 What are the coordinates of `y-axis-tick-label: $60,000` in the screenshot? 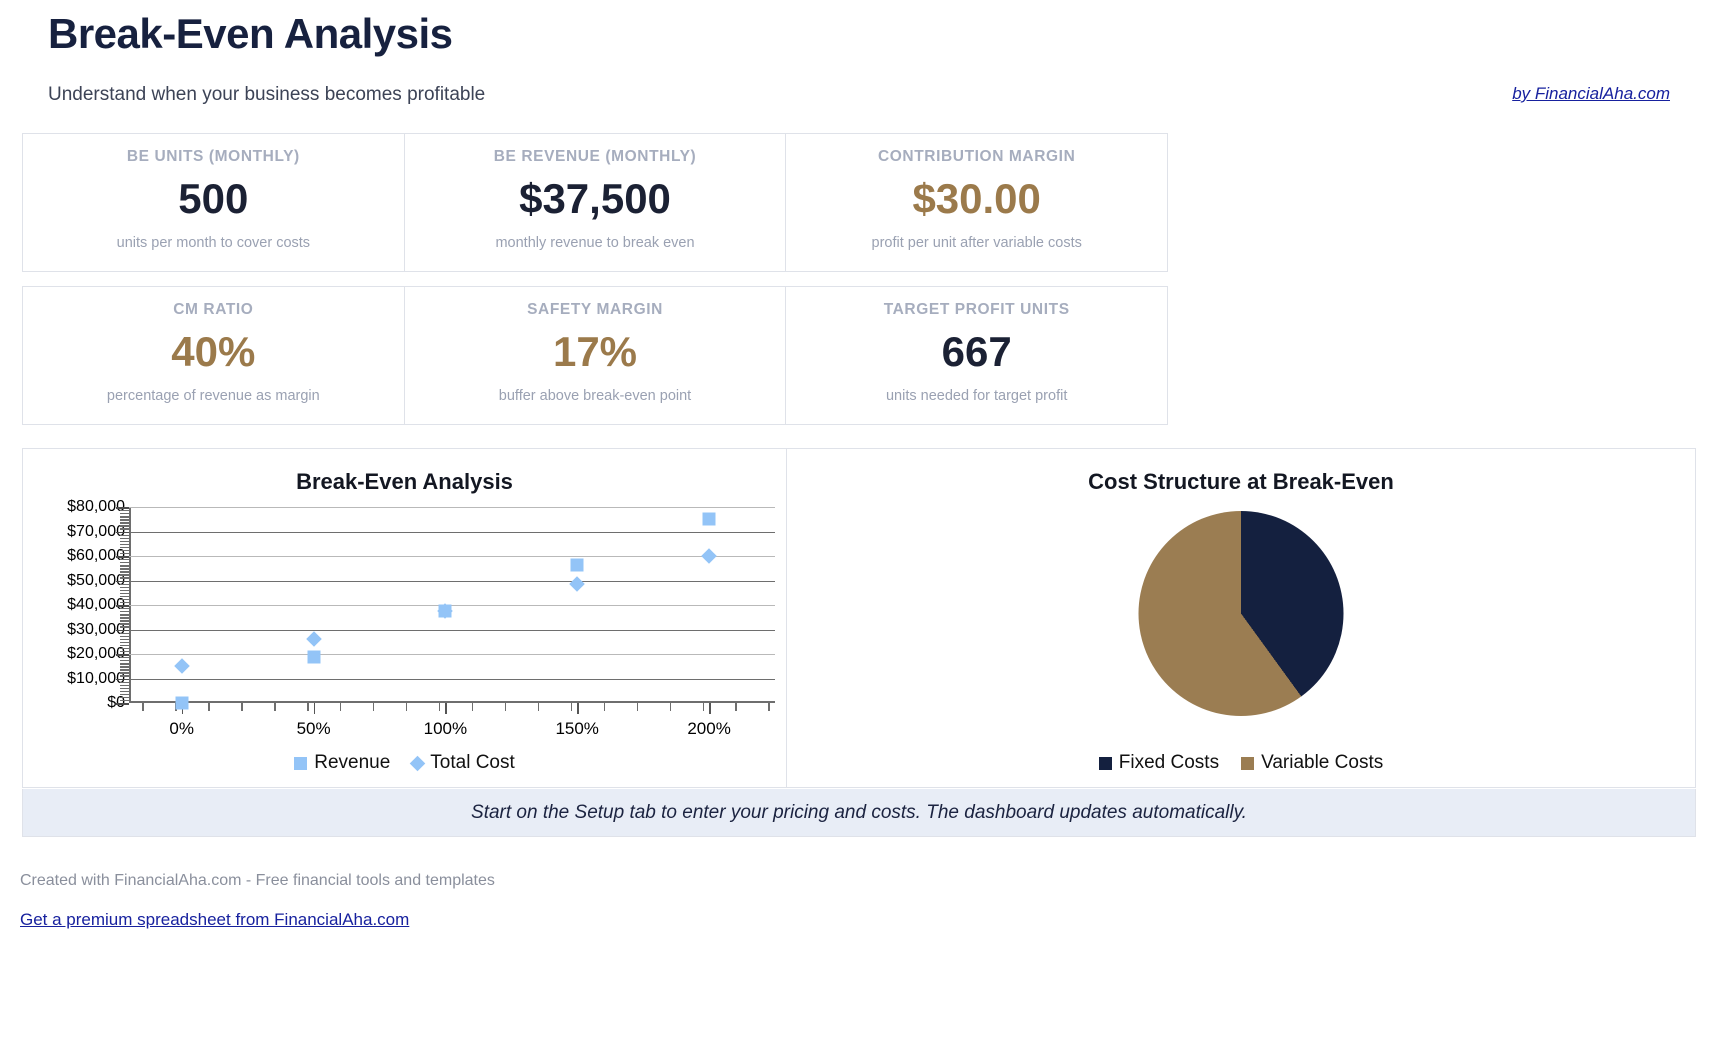 It's located at (96, 555).